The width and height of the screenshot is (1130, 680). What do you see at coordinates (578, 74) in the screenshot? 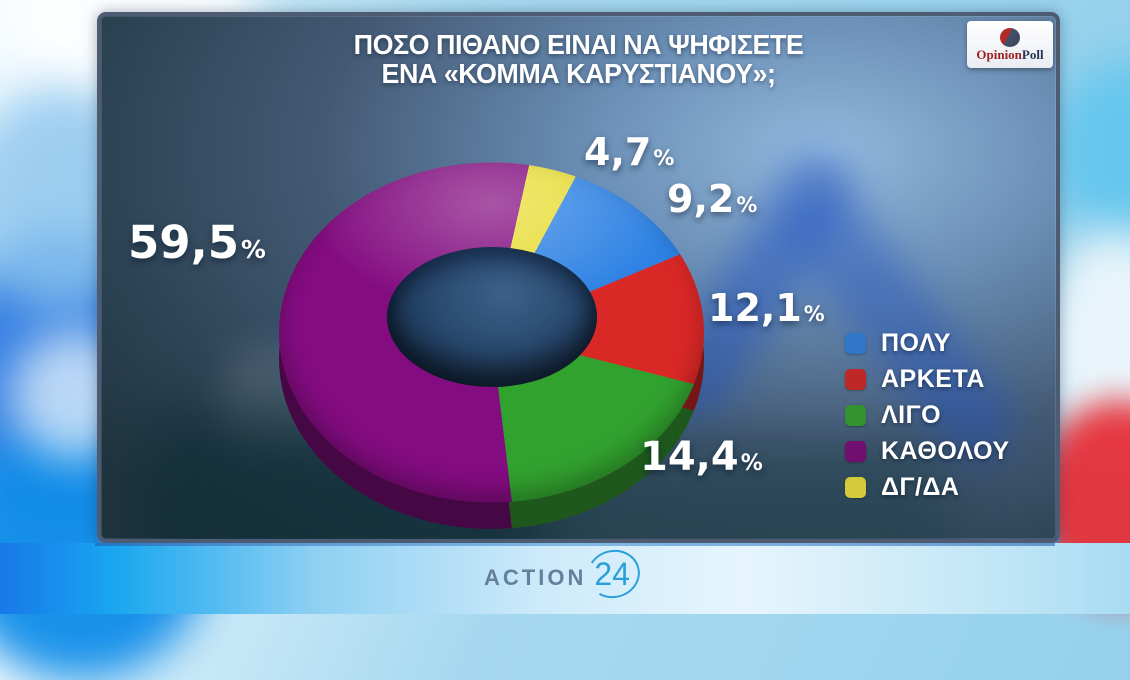
I see `title-line-2: ΕΝΑ «ΚΟΜΜΑ ΚΑΡΥΣΤΙΑΝΟΥ»;` at bounding box center [578, 74].